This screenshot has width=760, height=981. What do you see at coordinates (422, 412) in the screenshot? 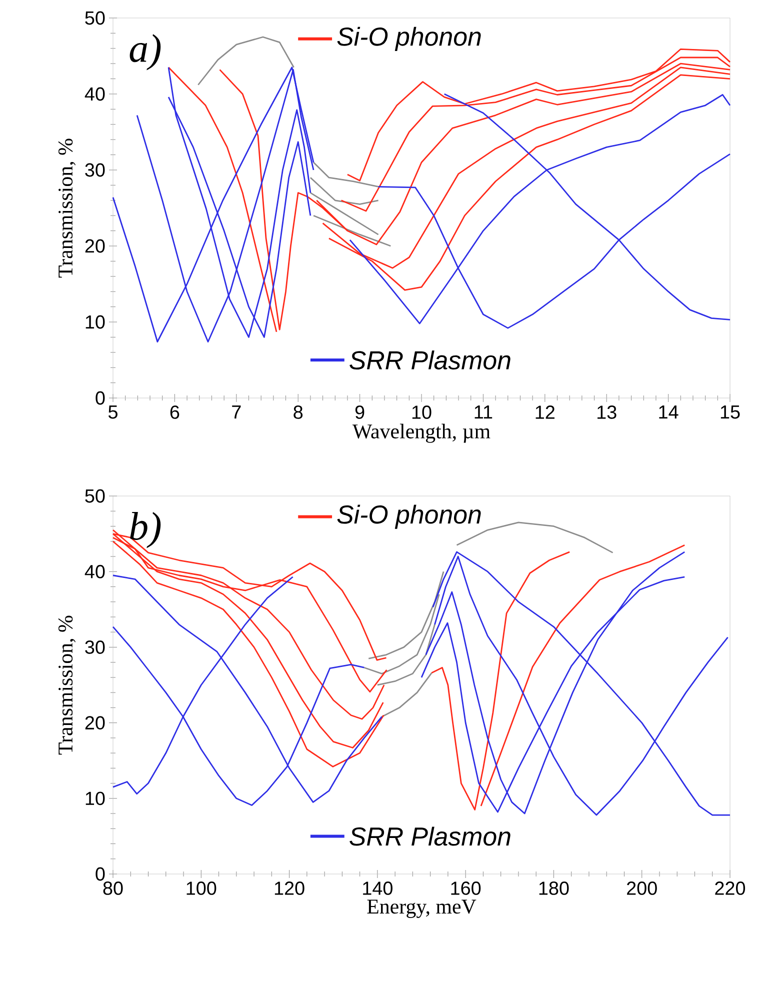
I see `x-tick-label: 10` at bounding box center [422, 412].